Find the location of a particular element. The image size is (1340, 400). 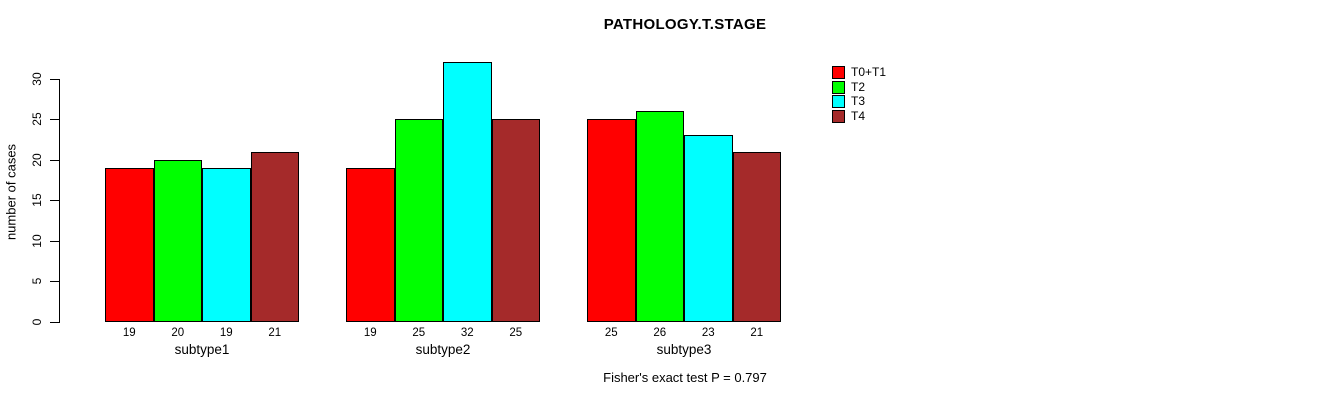

legend-item: T3 is located at coordinates (859, 101).